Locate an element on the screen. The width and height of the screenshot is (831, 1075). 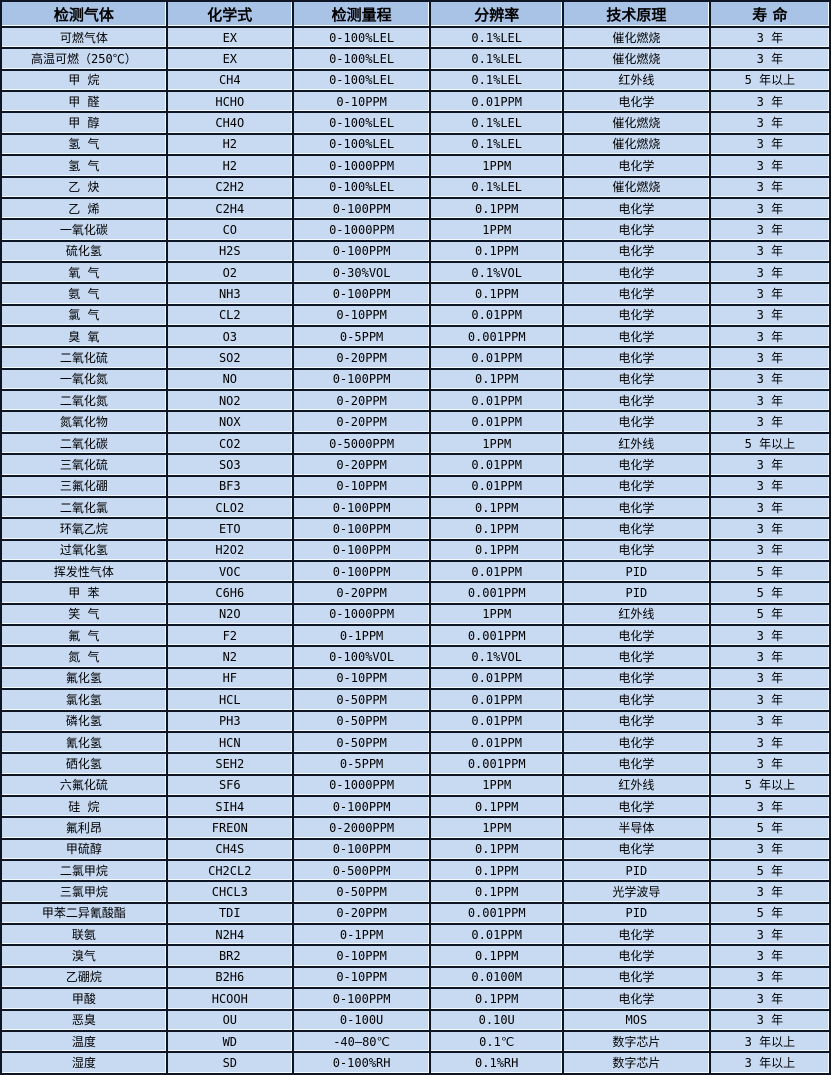
table-row: 过氧化氢 H2O2 0-100PPM 0.1PPM 电化学 3 年 is located at coordinates (415, 550).